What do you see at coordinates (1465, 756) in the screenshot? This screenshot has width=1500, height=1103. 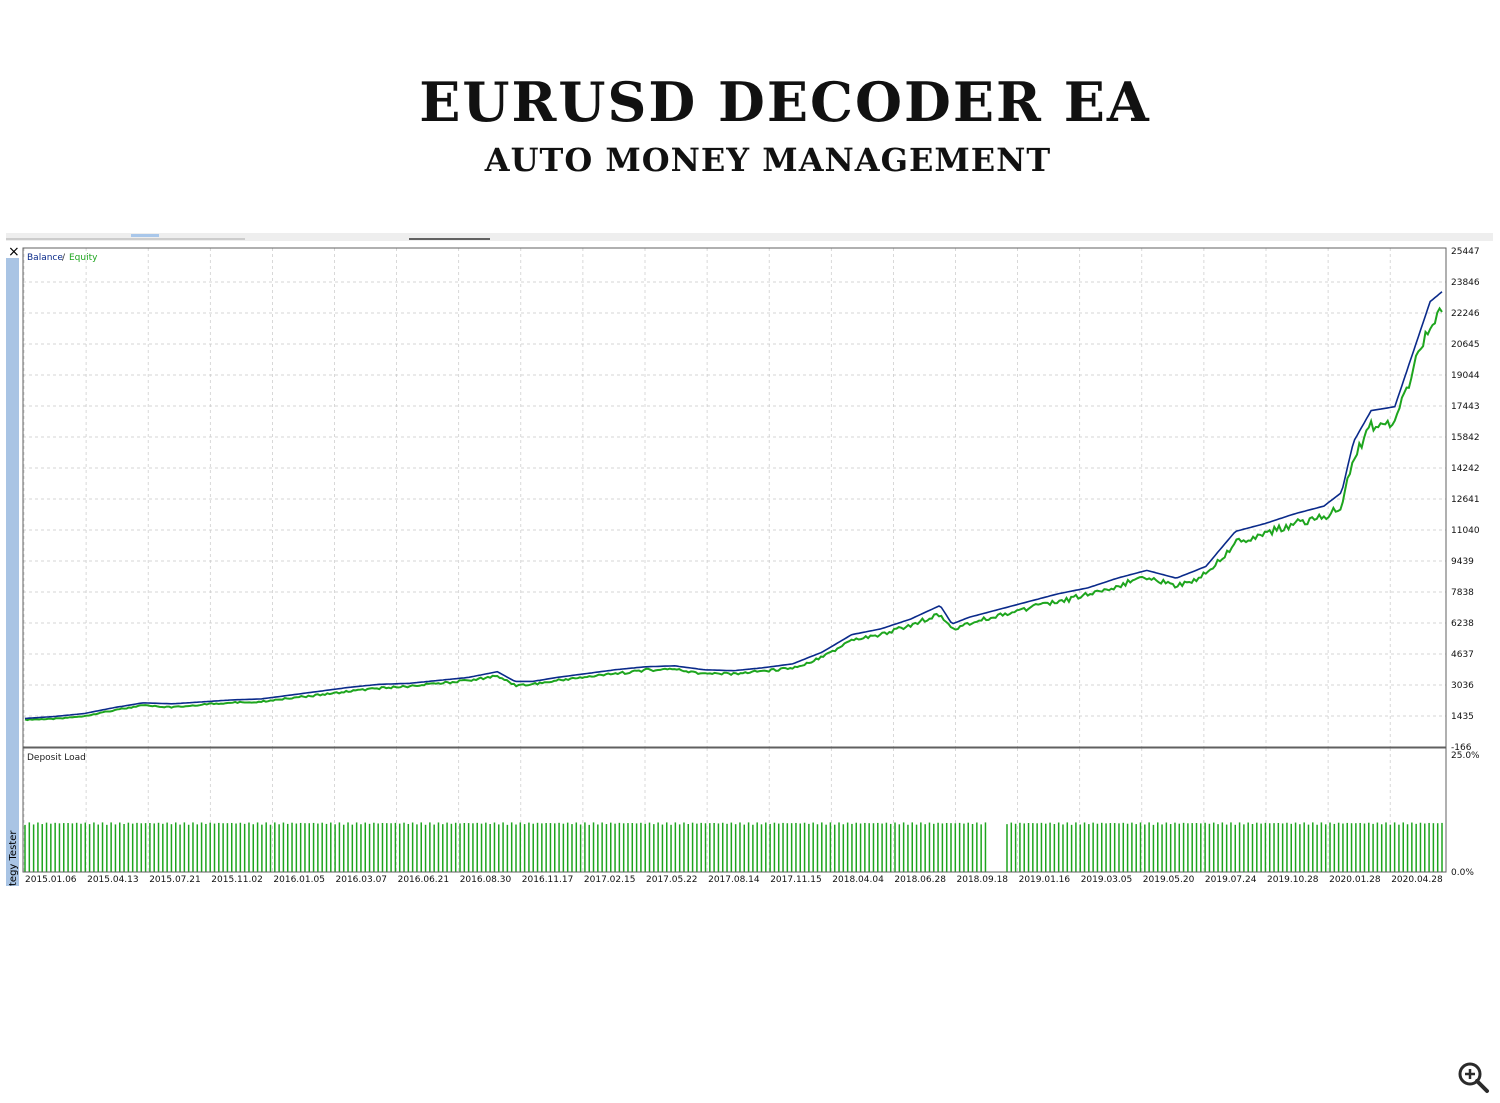 I see `deposit-y-tick-label: 25.0%` at bounding box center [1465, 756].